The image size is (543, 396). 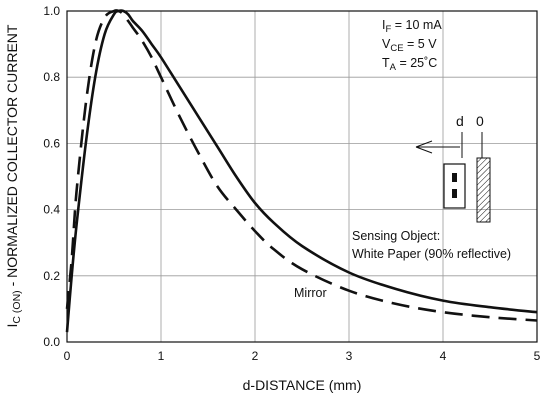 What do you see at coordinates (51, 276) in the screenshot?
I see `y-tick-label: 0.2` at bounding box center [51, 276].